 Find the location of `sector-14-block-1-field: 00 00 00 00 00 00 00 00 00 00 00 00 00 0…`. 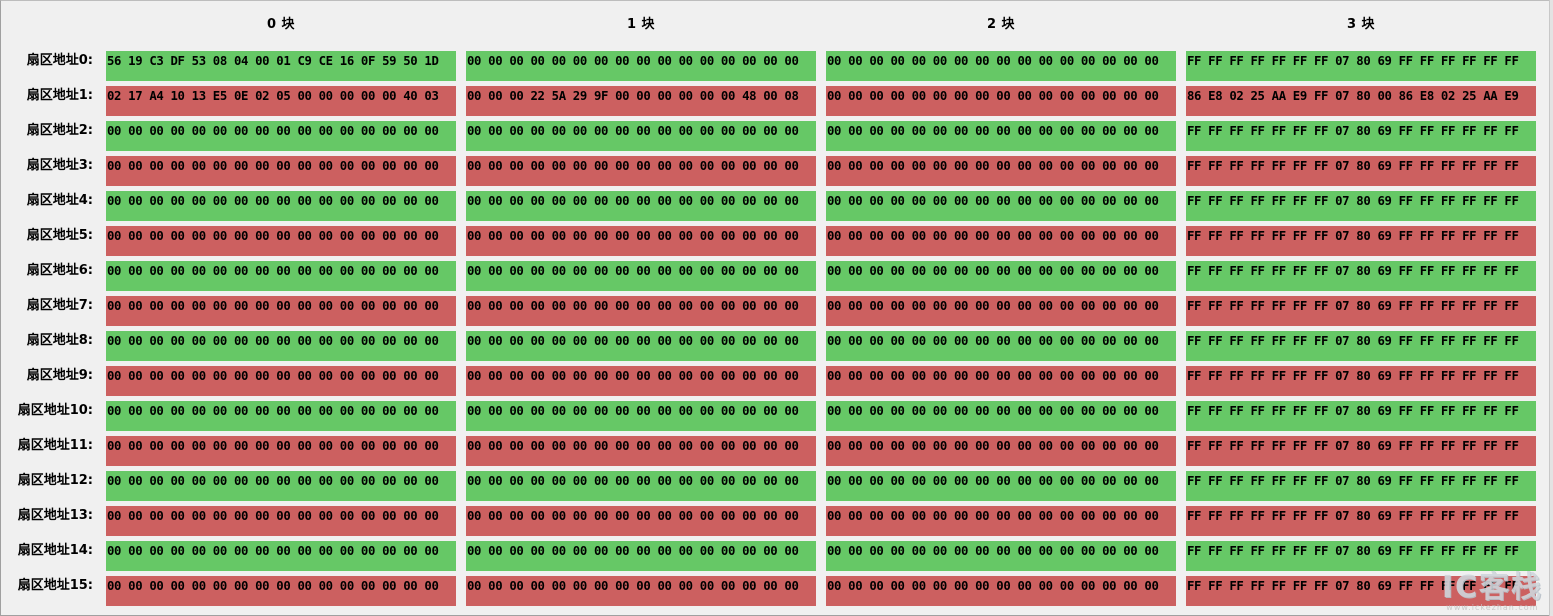

sector-14-block-1-field: 00 00 00 00 00 00 00 00 00 00 00 00 00 0… is located at coordinates (641, 556).